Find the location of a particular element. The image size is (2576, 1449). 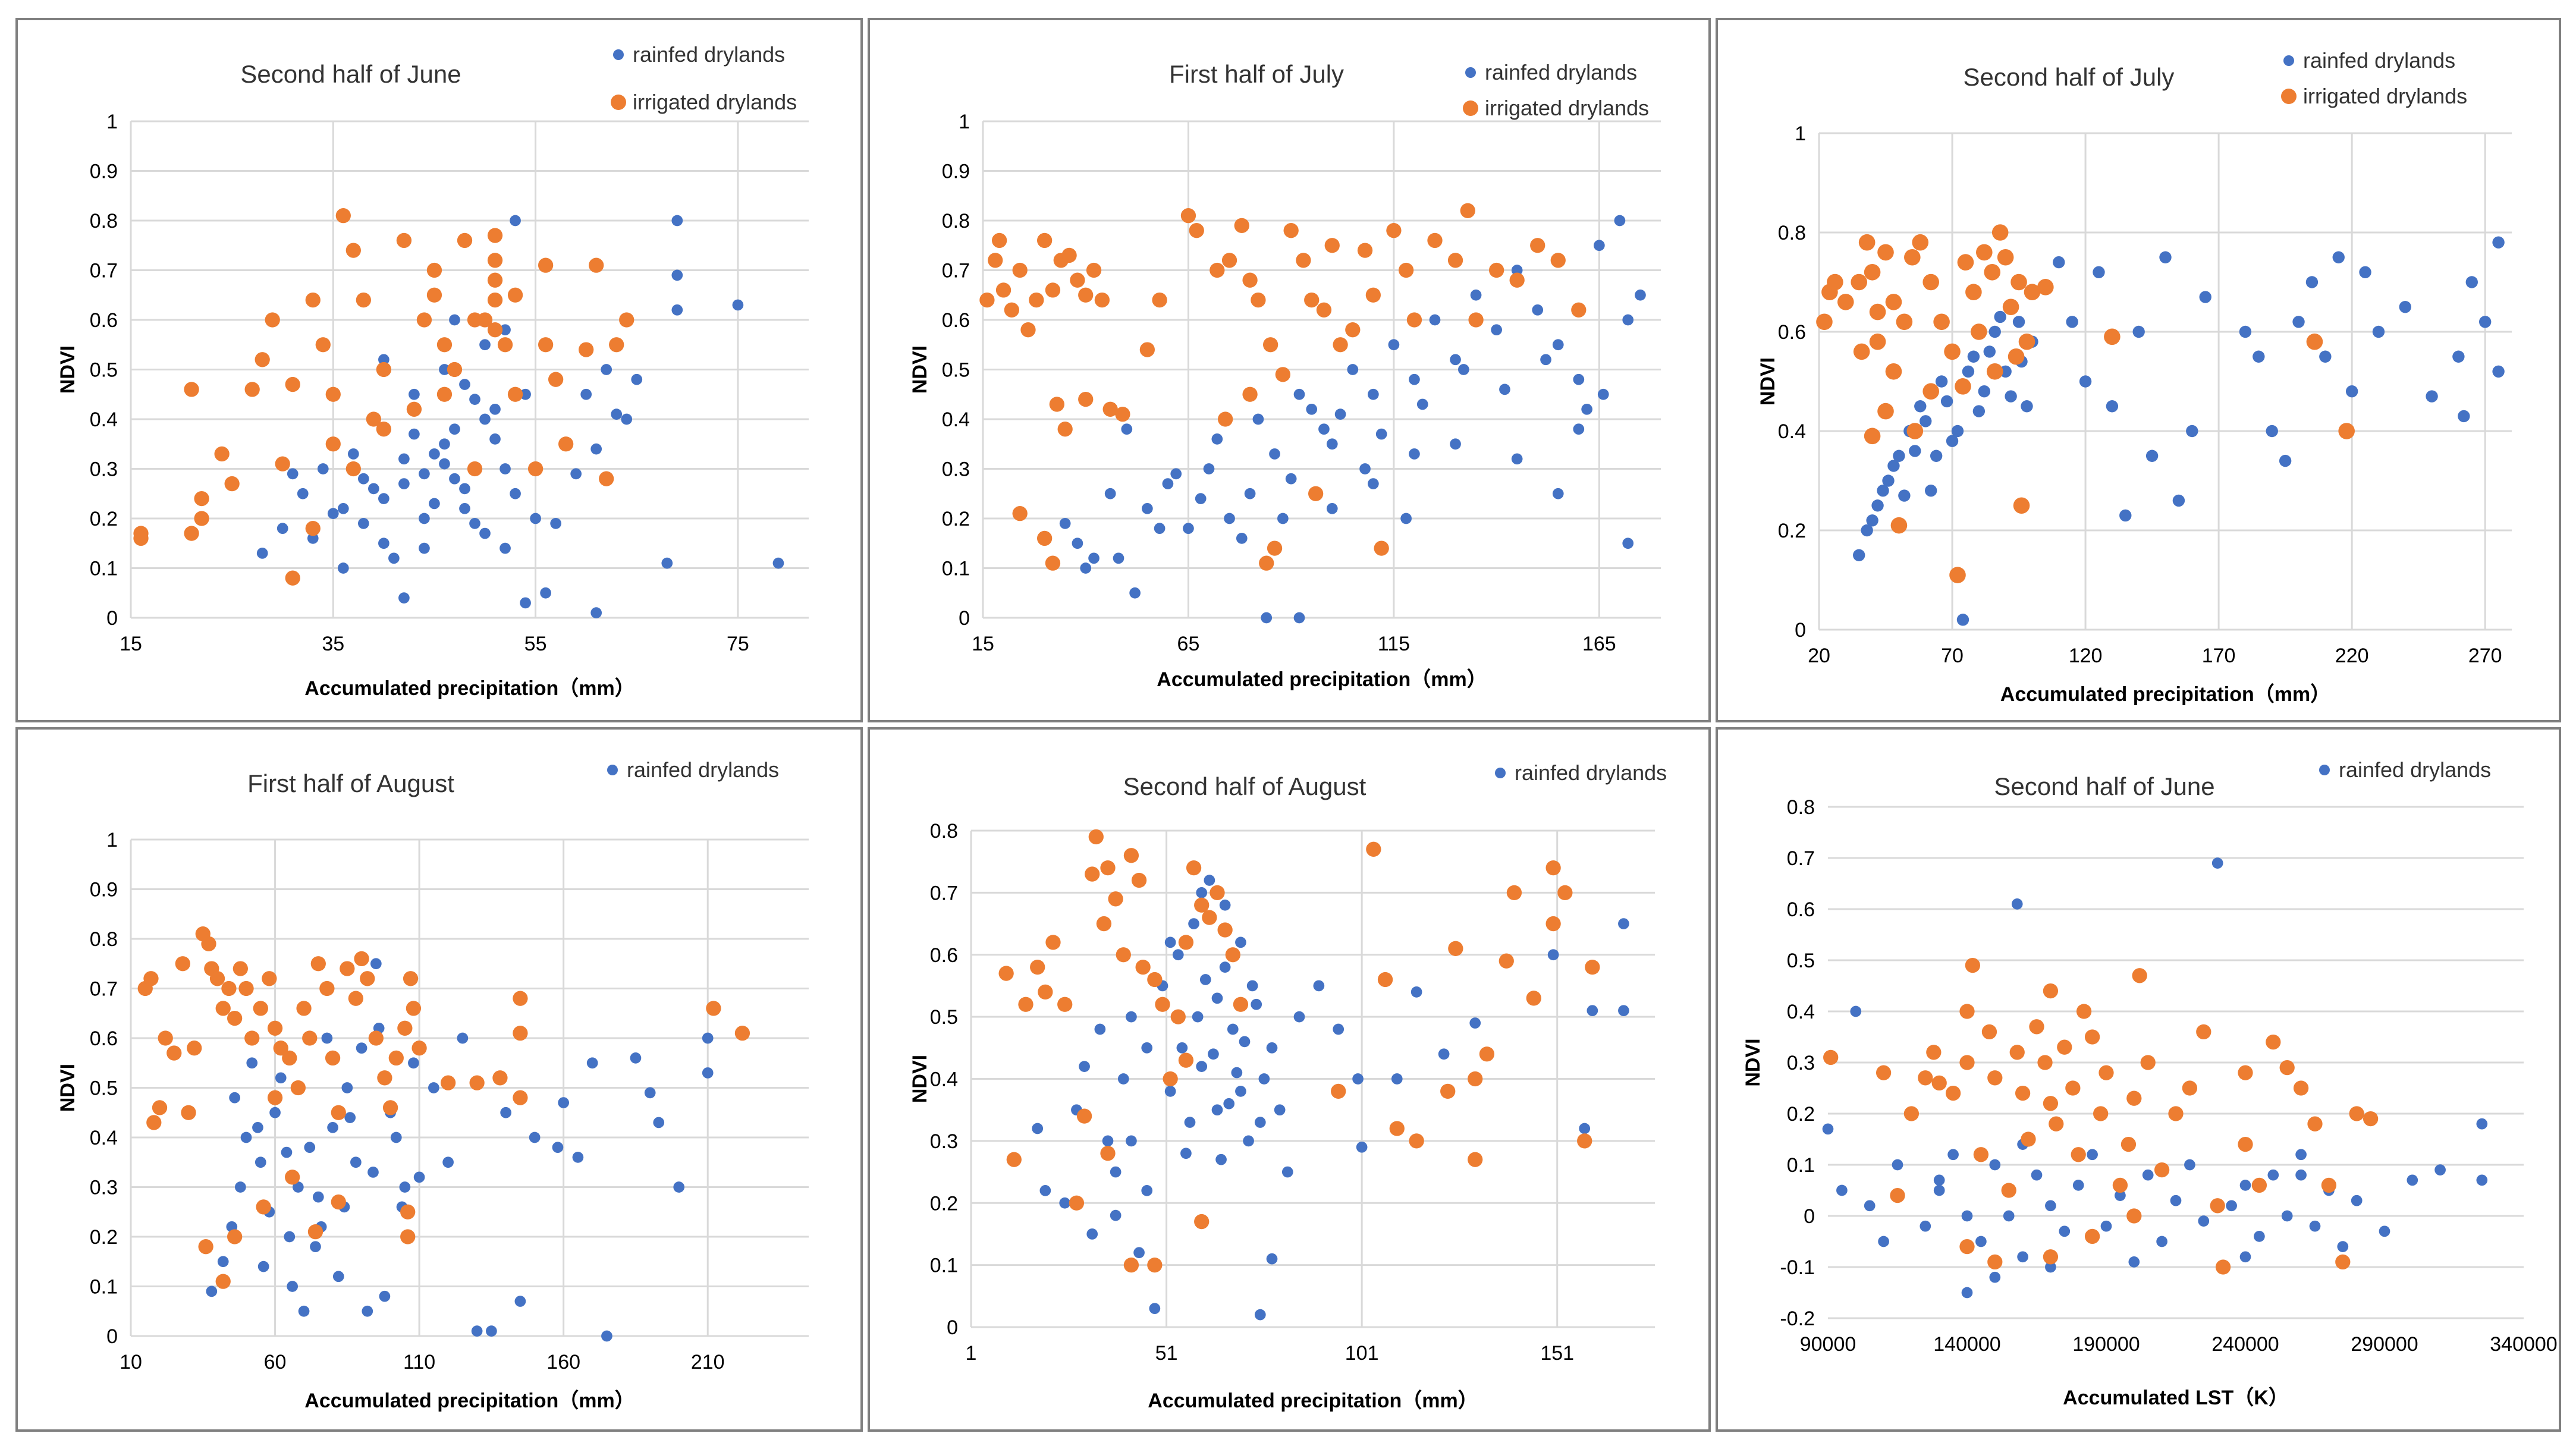

y-tick-label: 0.2 is located at coordinates (104, 519).